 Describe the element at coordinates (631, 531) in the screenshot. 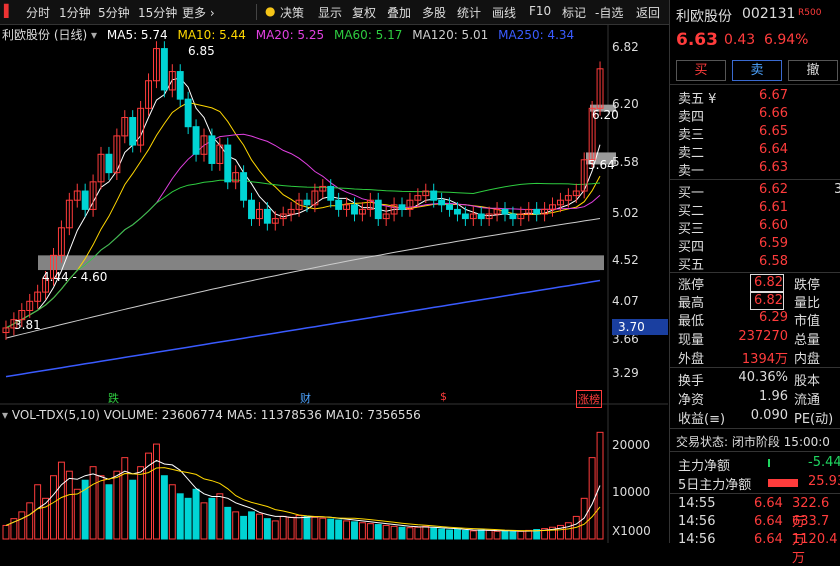

I see `volume-tick: X1000` at that location.